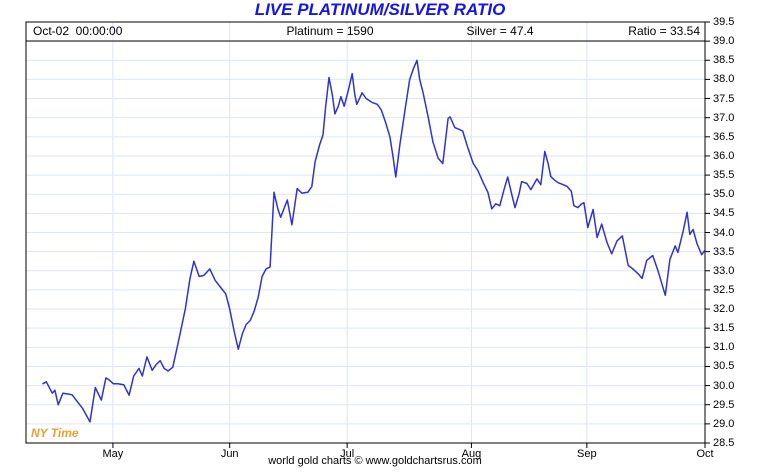  I want to click on x-axis-label: Sep, so click(587, 454).